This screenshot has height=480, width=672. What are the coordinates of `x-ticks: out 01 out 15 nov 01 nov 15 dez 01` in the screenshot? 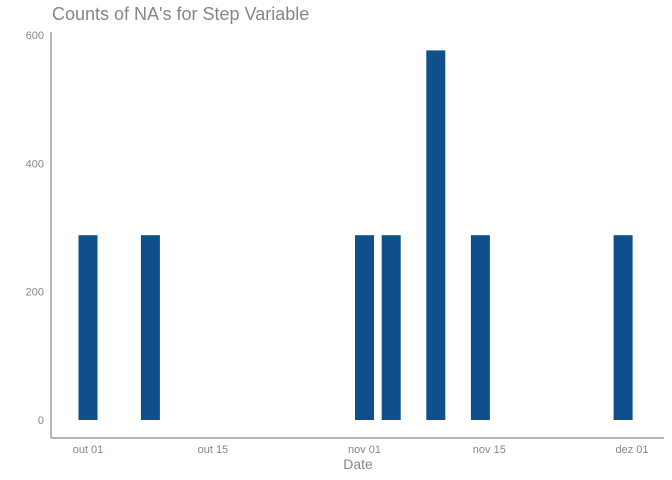 It's located at (361, 450).